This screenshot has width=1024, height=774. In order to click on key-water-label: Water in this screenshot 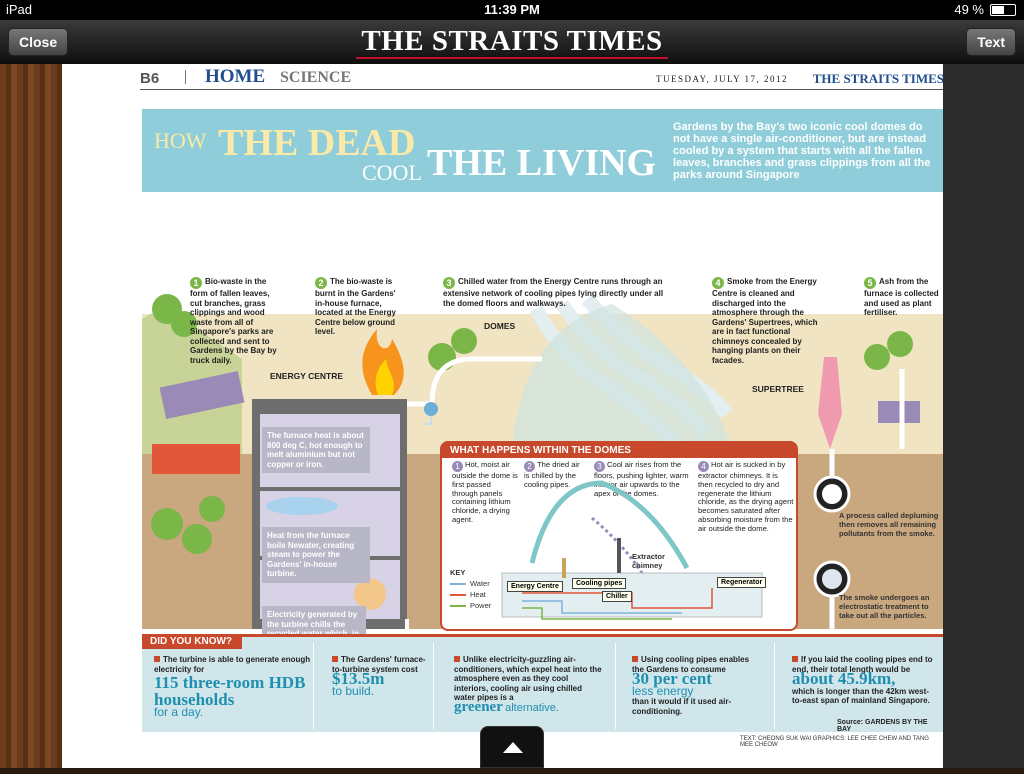, I will do `click(480, 583)`.